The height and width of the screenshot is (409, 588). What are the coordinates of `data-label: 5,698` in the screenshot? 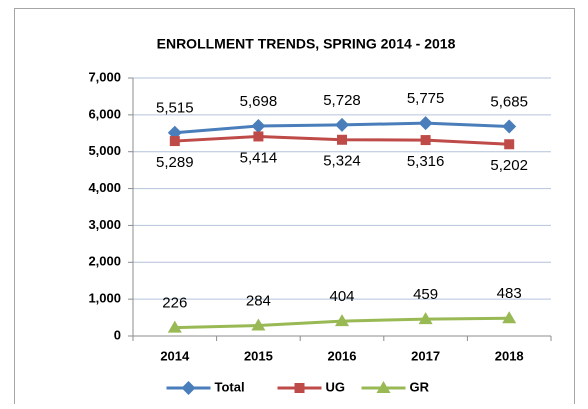 It's located at (259, 101).